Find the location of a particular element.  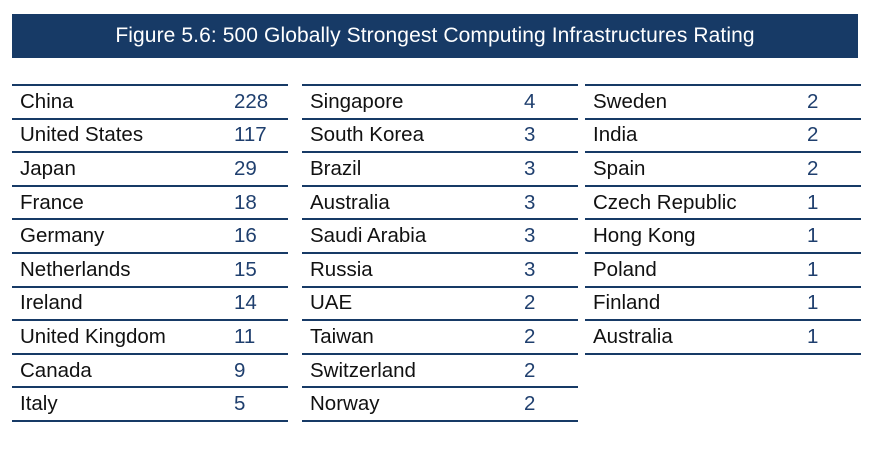

country-name: Germany is located at coordinates (62, 236).